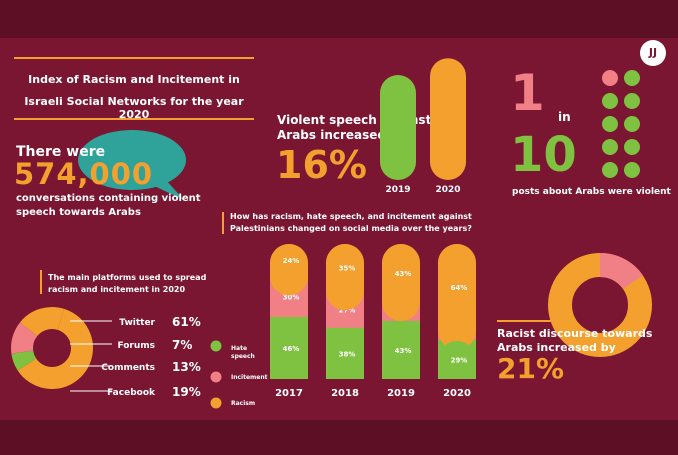 The image size is (678, 455). Describe the element at coordinates (216, 403) in the screenshot. I see `legend-swatch-racism` at that location.